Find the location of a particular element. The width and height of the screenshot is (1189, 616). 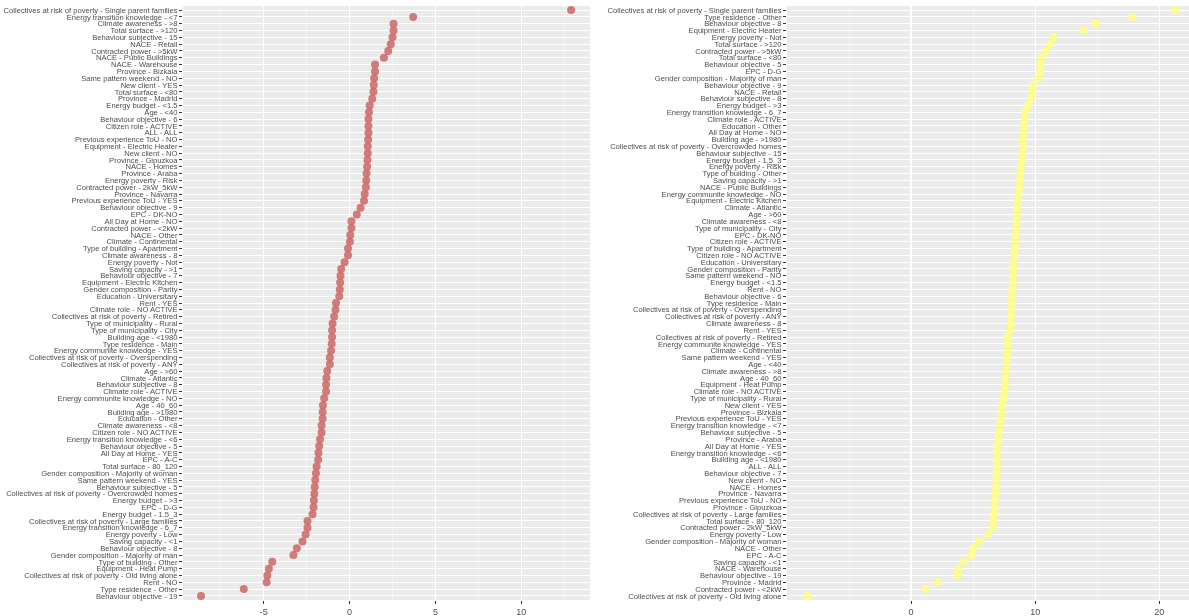

x-tick-label: 20 is located at coordinates (1159, 611).